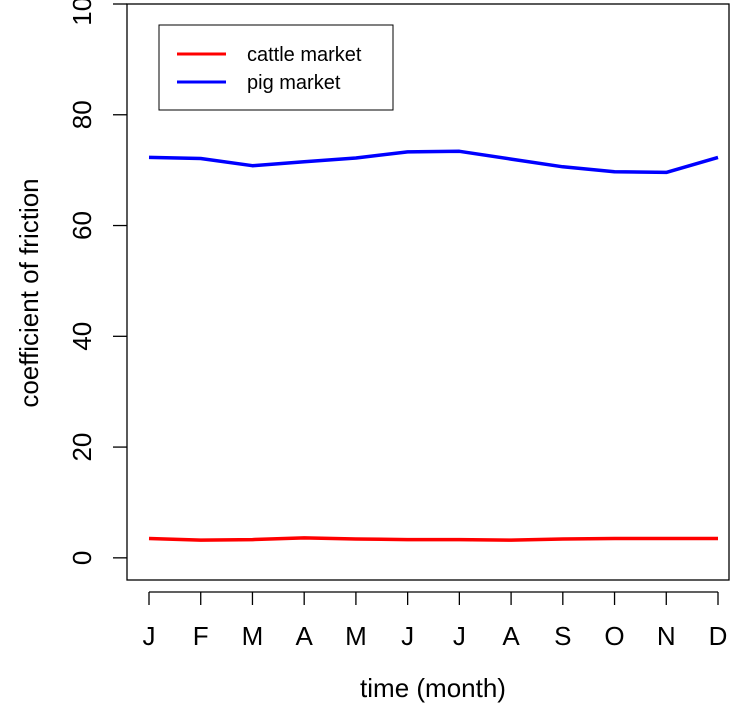  I want to click on y-tick-label: 40, so click(82, 336).